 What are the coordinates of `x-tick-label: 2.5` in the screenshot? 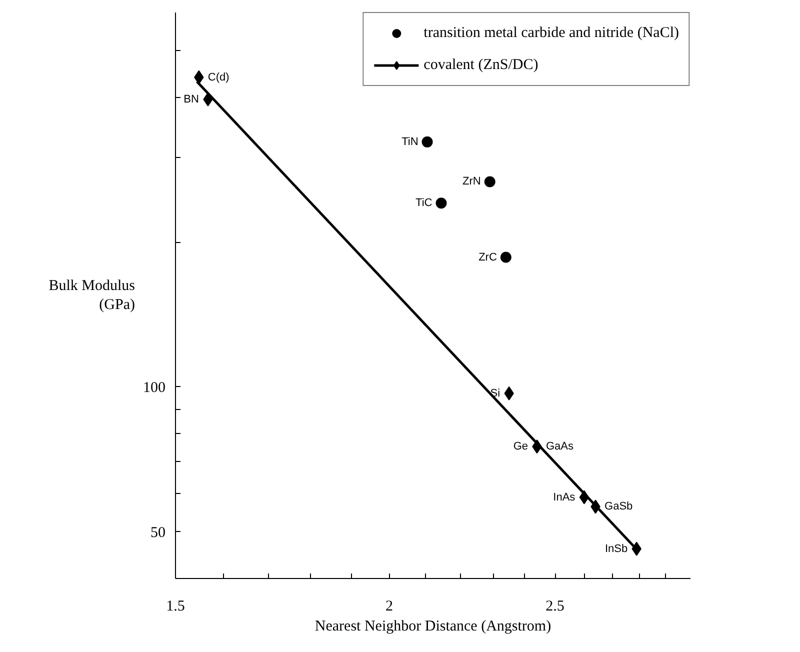 It's located at (555, 606).